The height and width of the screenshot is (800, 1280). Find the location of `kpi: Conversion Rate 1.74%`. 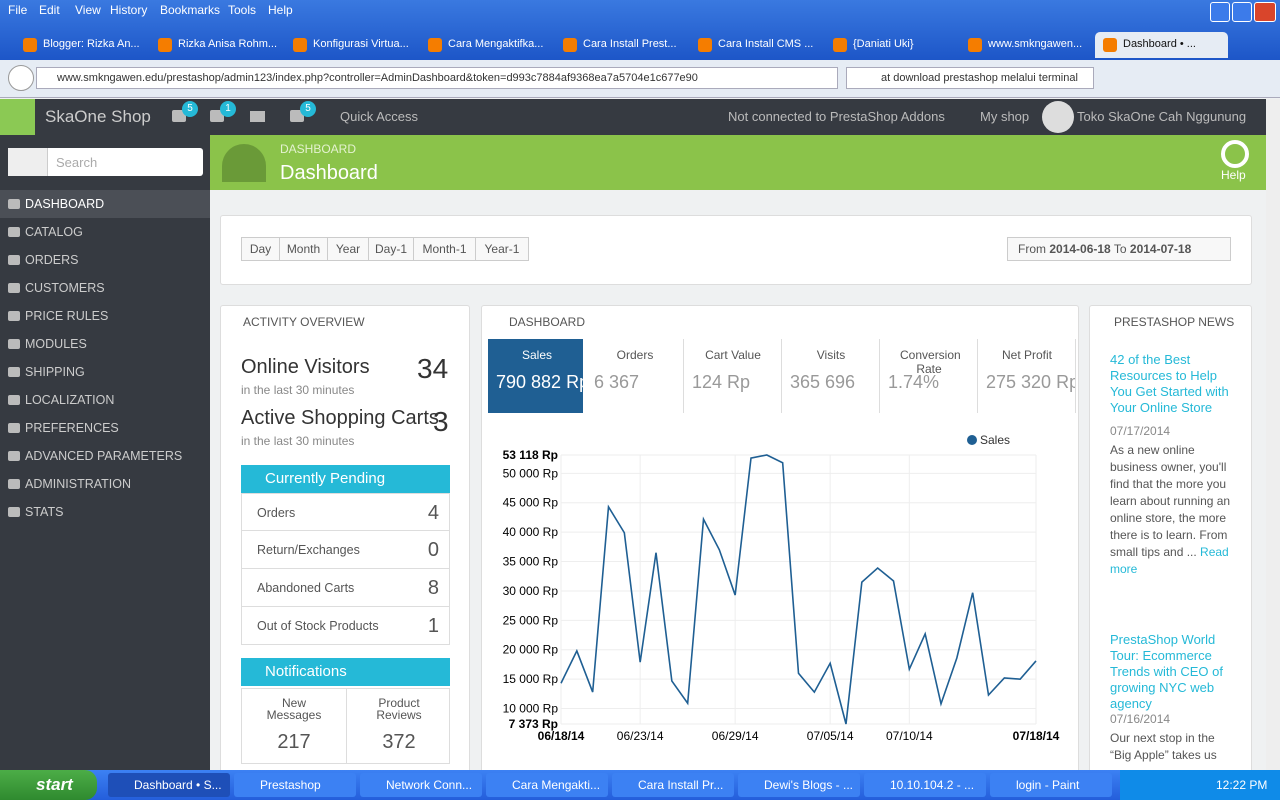

kpi: Conversion Rate 1.74% is located at coordinates (929, 376).